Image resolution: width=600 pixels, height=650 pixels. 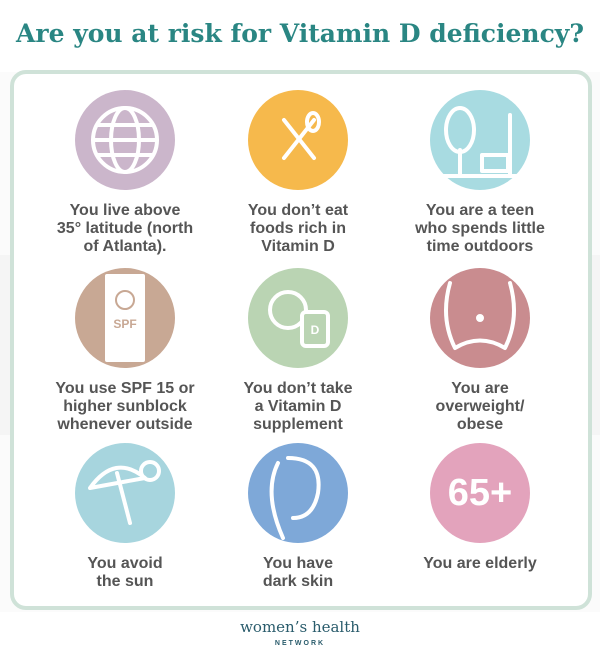 I want to click on item-label: higher sunblock, so click(x=125, y=406).